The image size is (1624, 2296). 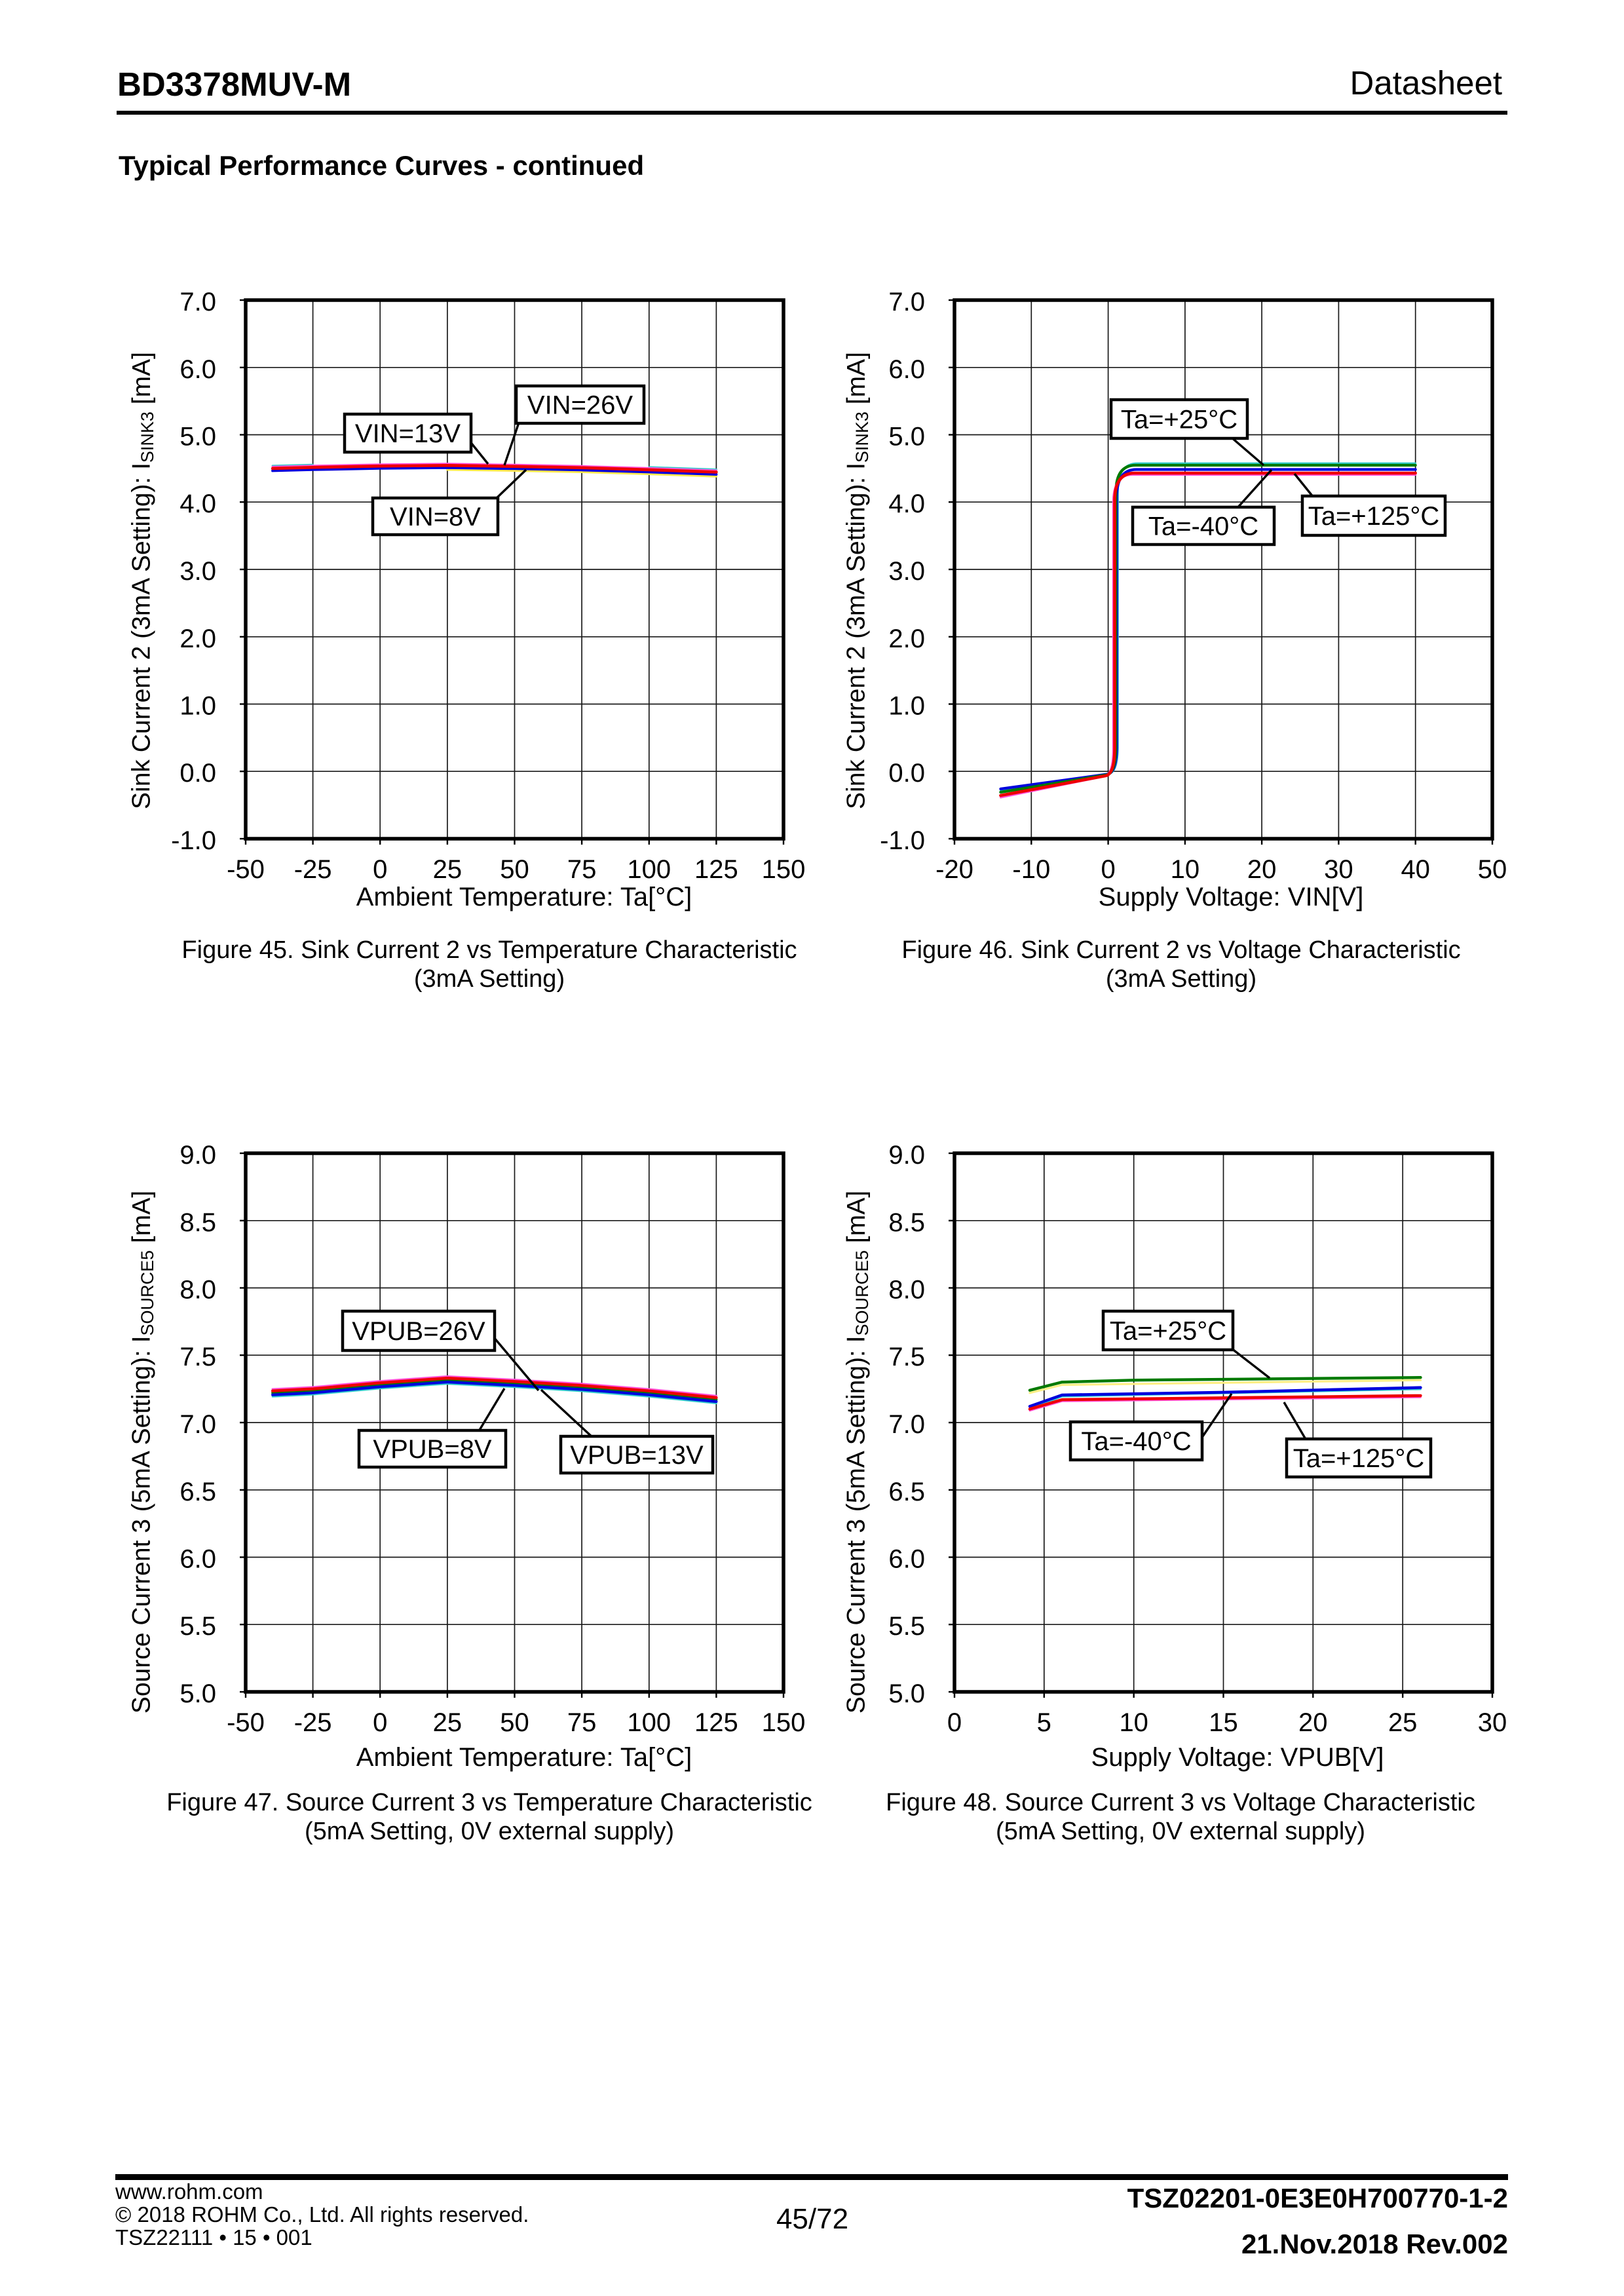 I want to click on svg-text: 15, so click(x=1223, y=1722).